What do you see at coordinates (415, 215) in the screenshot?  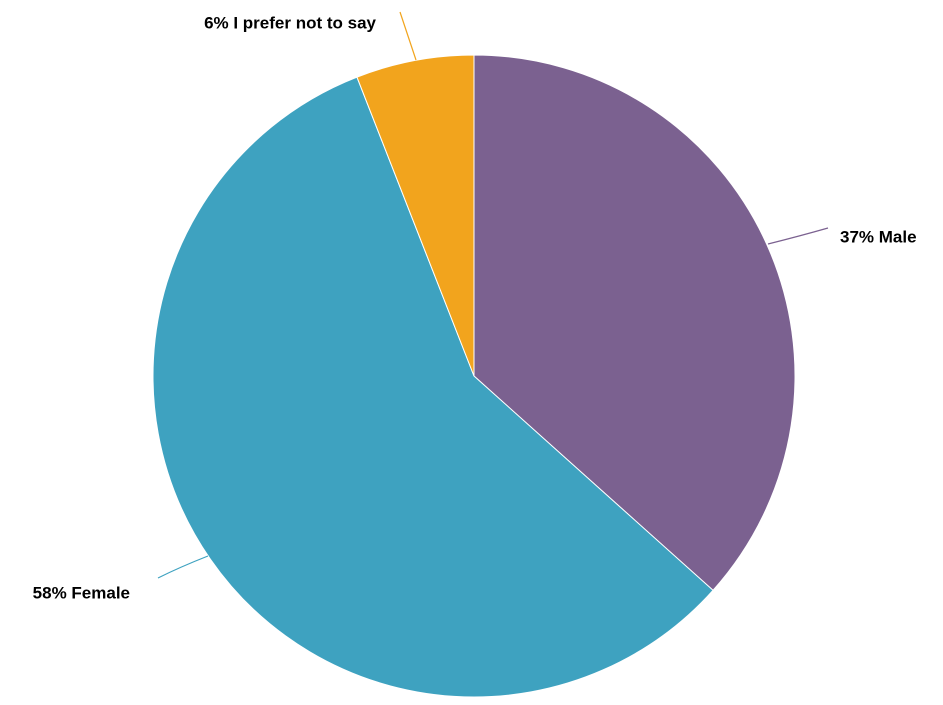 I see `pie-slice-i-prefer-not-to-say` at bounding box center [415, 215].